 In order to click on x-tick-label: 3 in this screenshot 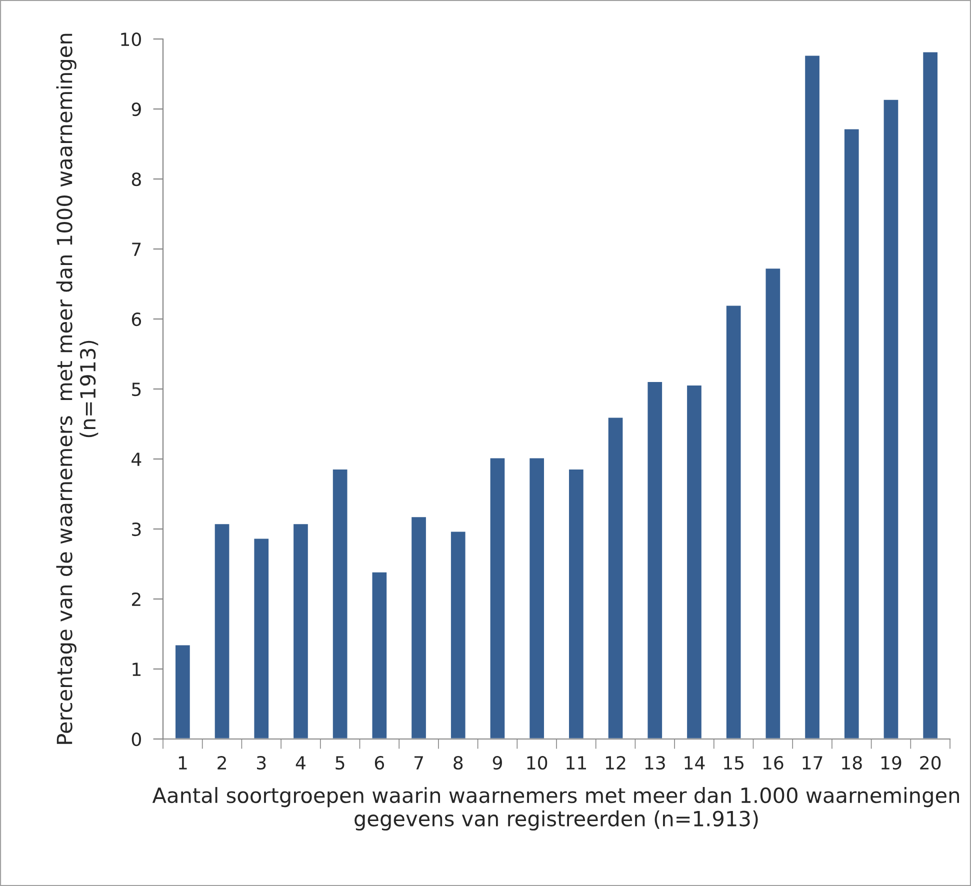, I will do `click(261, 763)`.